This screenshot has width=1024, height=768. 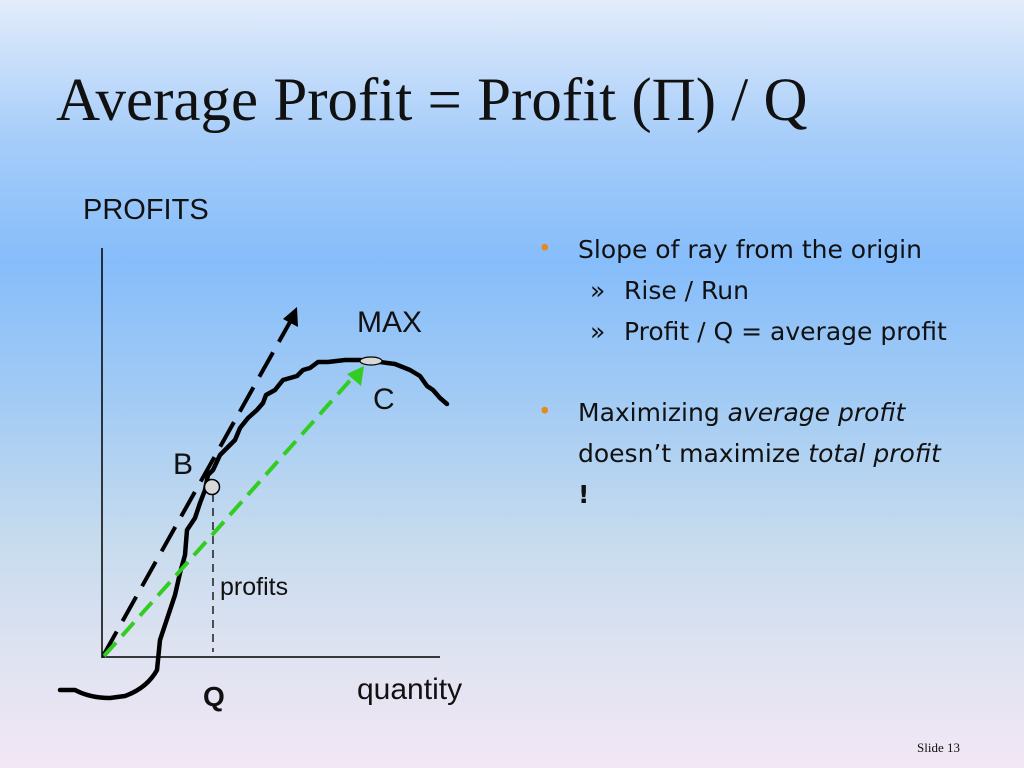 What do you see at coordinates (653, 412) in the screenshot?
I see `bullet-text-part: Maximizing` at bounding box center [653, 412].